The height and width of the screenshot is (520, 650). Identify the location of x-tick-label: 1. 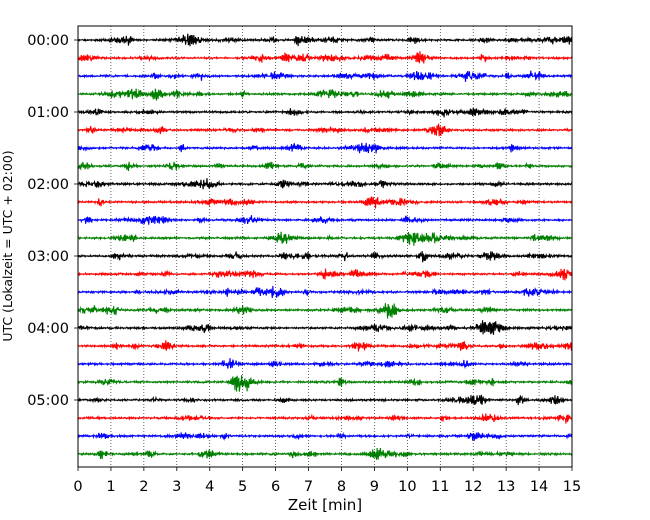
(110, 487).